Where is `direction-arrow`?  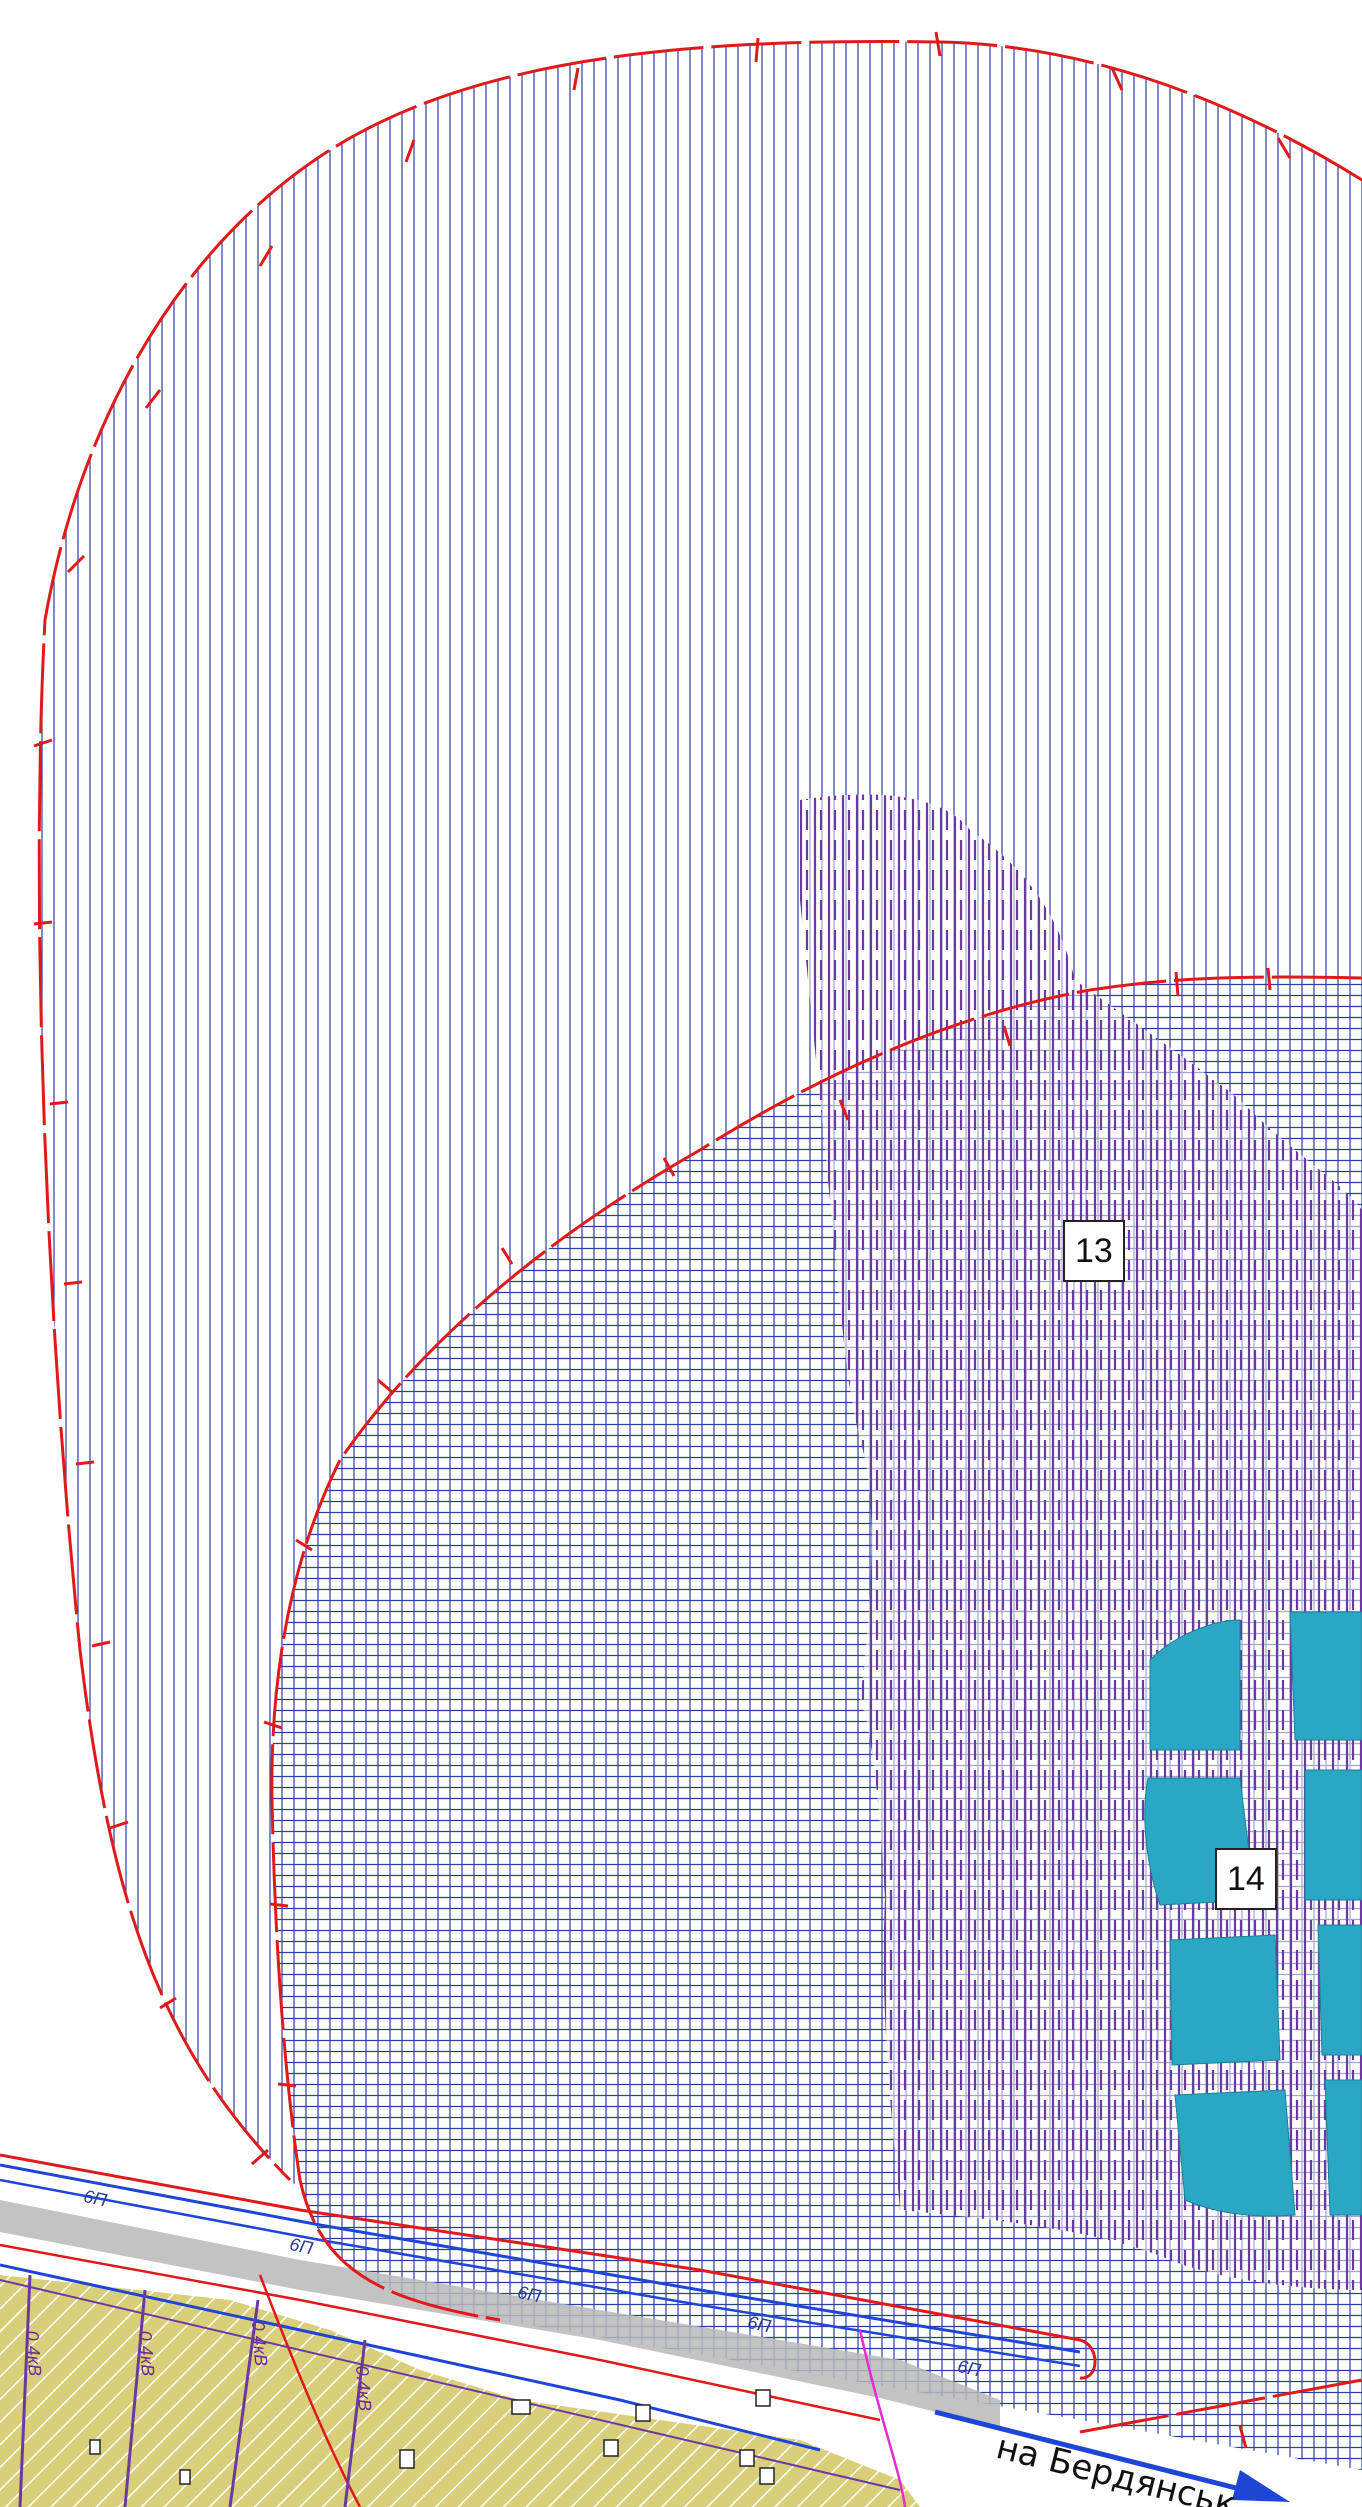
direction-arrow is located at coordinates (1112, 2455).